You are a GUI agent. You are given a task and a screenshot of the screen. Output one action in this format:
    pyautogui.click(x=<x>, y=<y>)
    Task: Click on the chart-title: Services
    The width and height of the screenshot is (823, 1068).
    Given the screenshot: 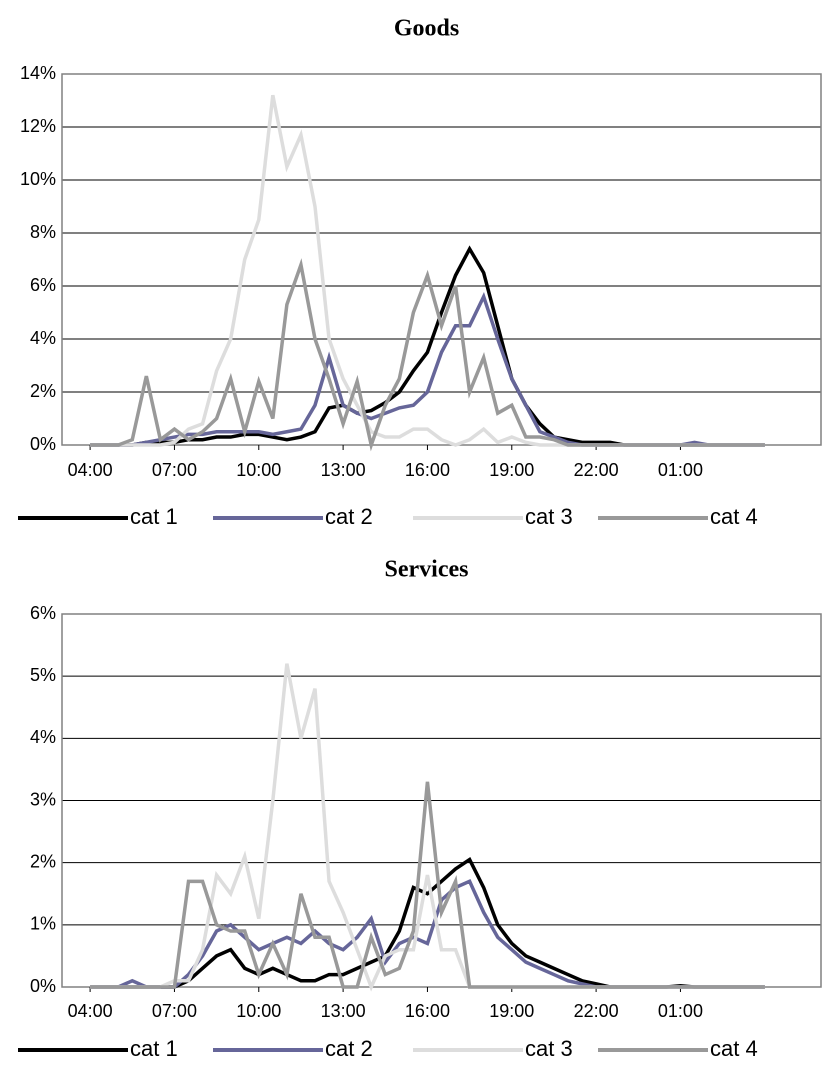 What is the action you would take?
    pyautogui.click(x=427, y=570)
    